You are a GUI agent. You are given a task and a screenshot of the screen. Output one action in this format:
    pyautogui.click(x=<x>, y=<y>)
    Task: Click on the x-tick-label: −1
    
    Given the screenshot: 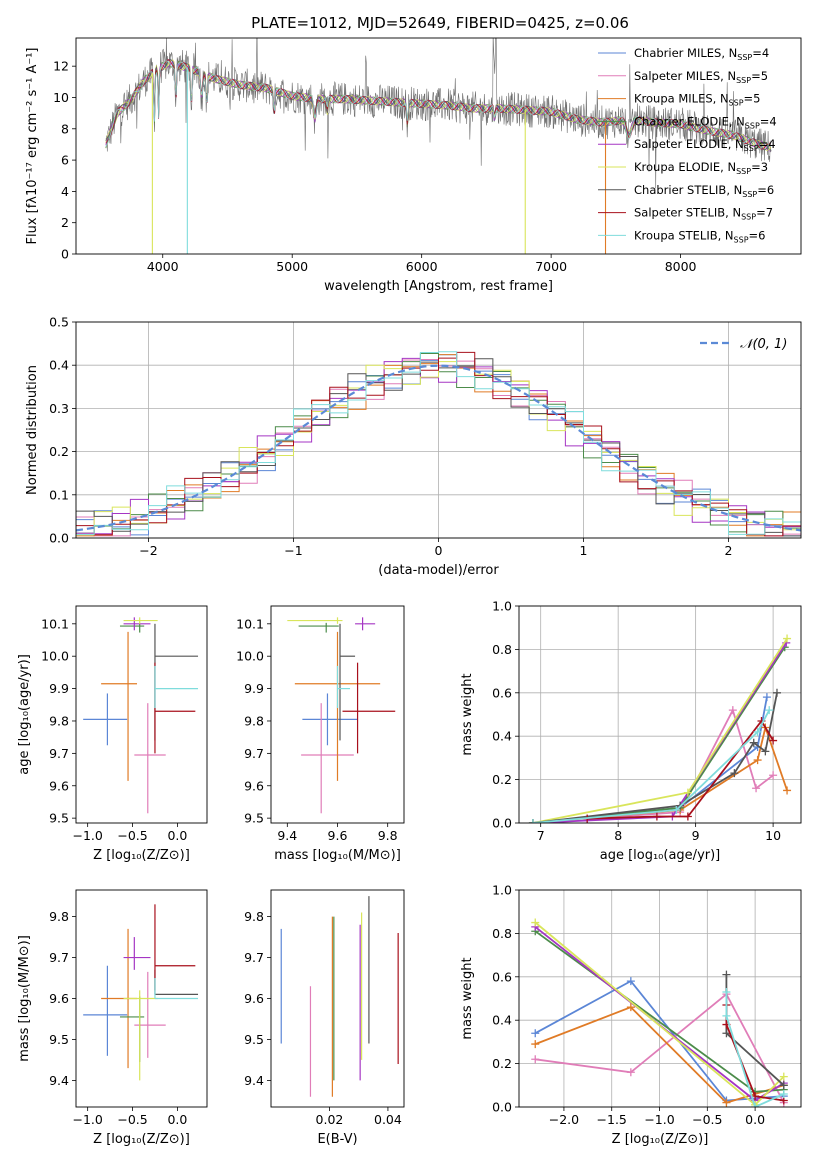 What is the action you would take?
    pyautogui.click(x=293, y=550)
    